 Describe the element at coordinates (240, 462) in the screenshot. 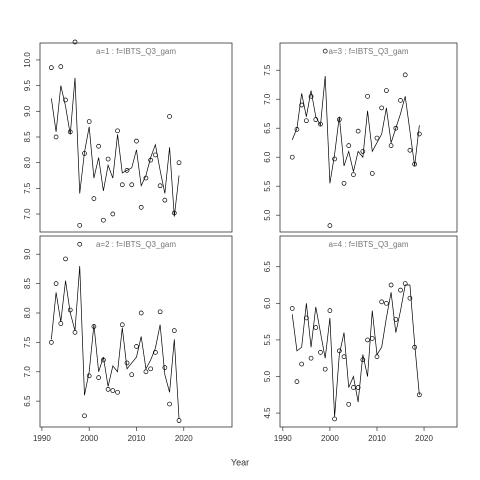

I see `x-axis-label: Year` at that location.